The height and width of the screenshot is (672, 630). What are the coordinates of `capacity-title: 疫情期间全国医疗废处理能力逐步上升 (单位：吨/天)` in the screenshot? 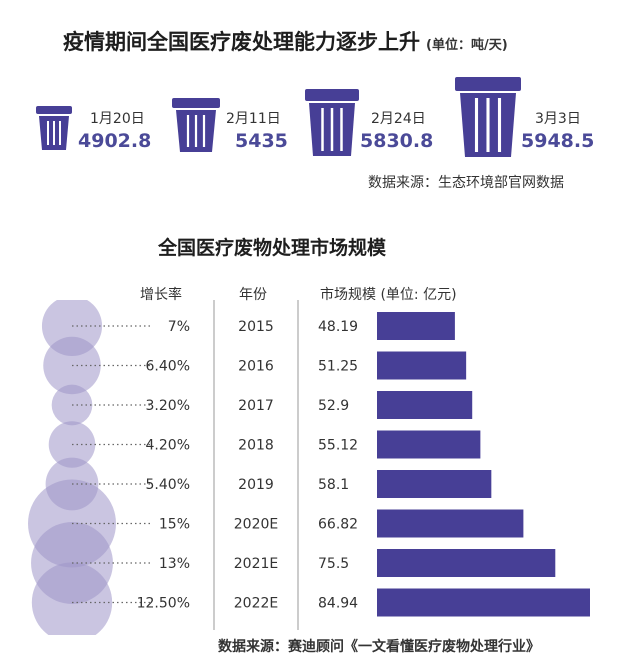 It's located at (285, 41).